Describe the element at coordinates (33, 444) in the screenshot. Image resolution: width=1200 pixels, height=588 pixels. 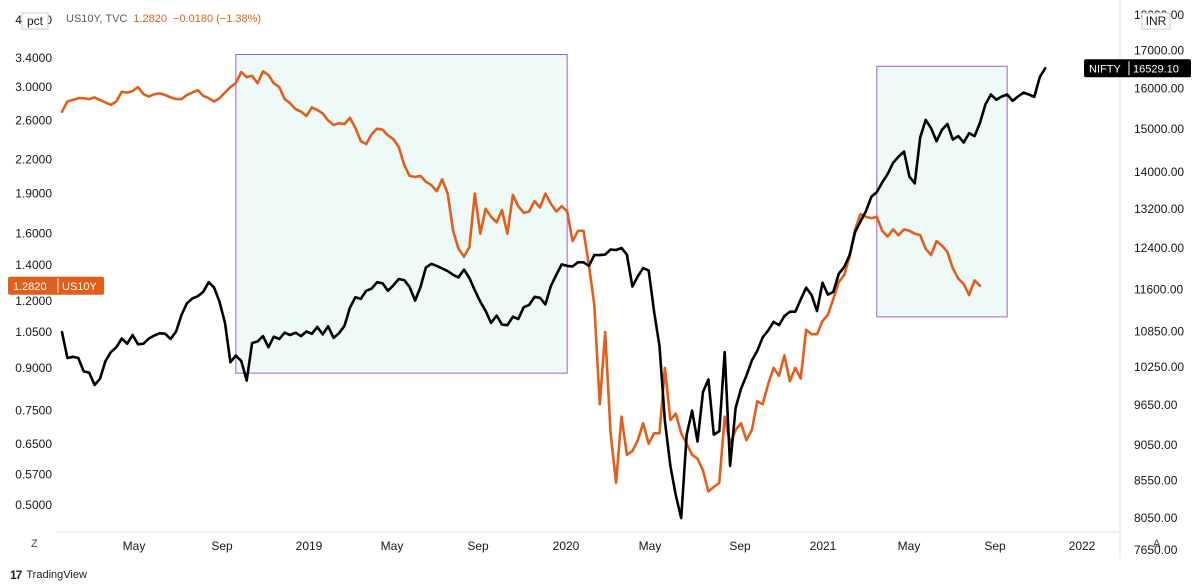
I see `left-tick-label: 0.6500` at that location.